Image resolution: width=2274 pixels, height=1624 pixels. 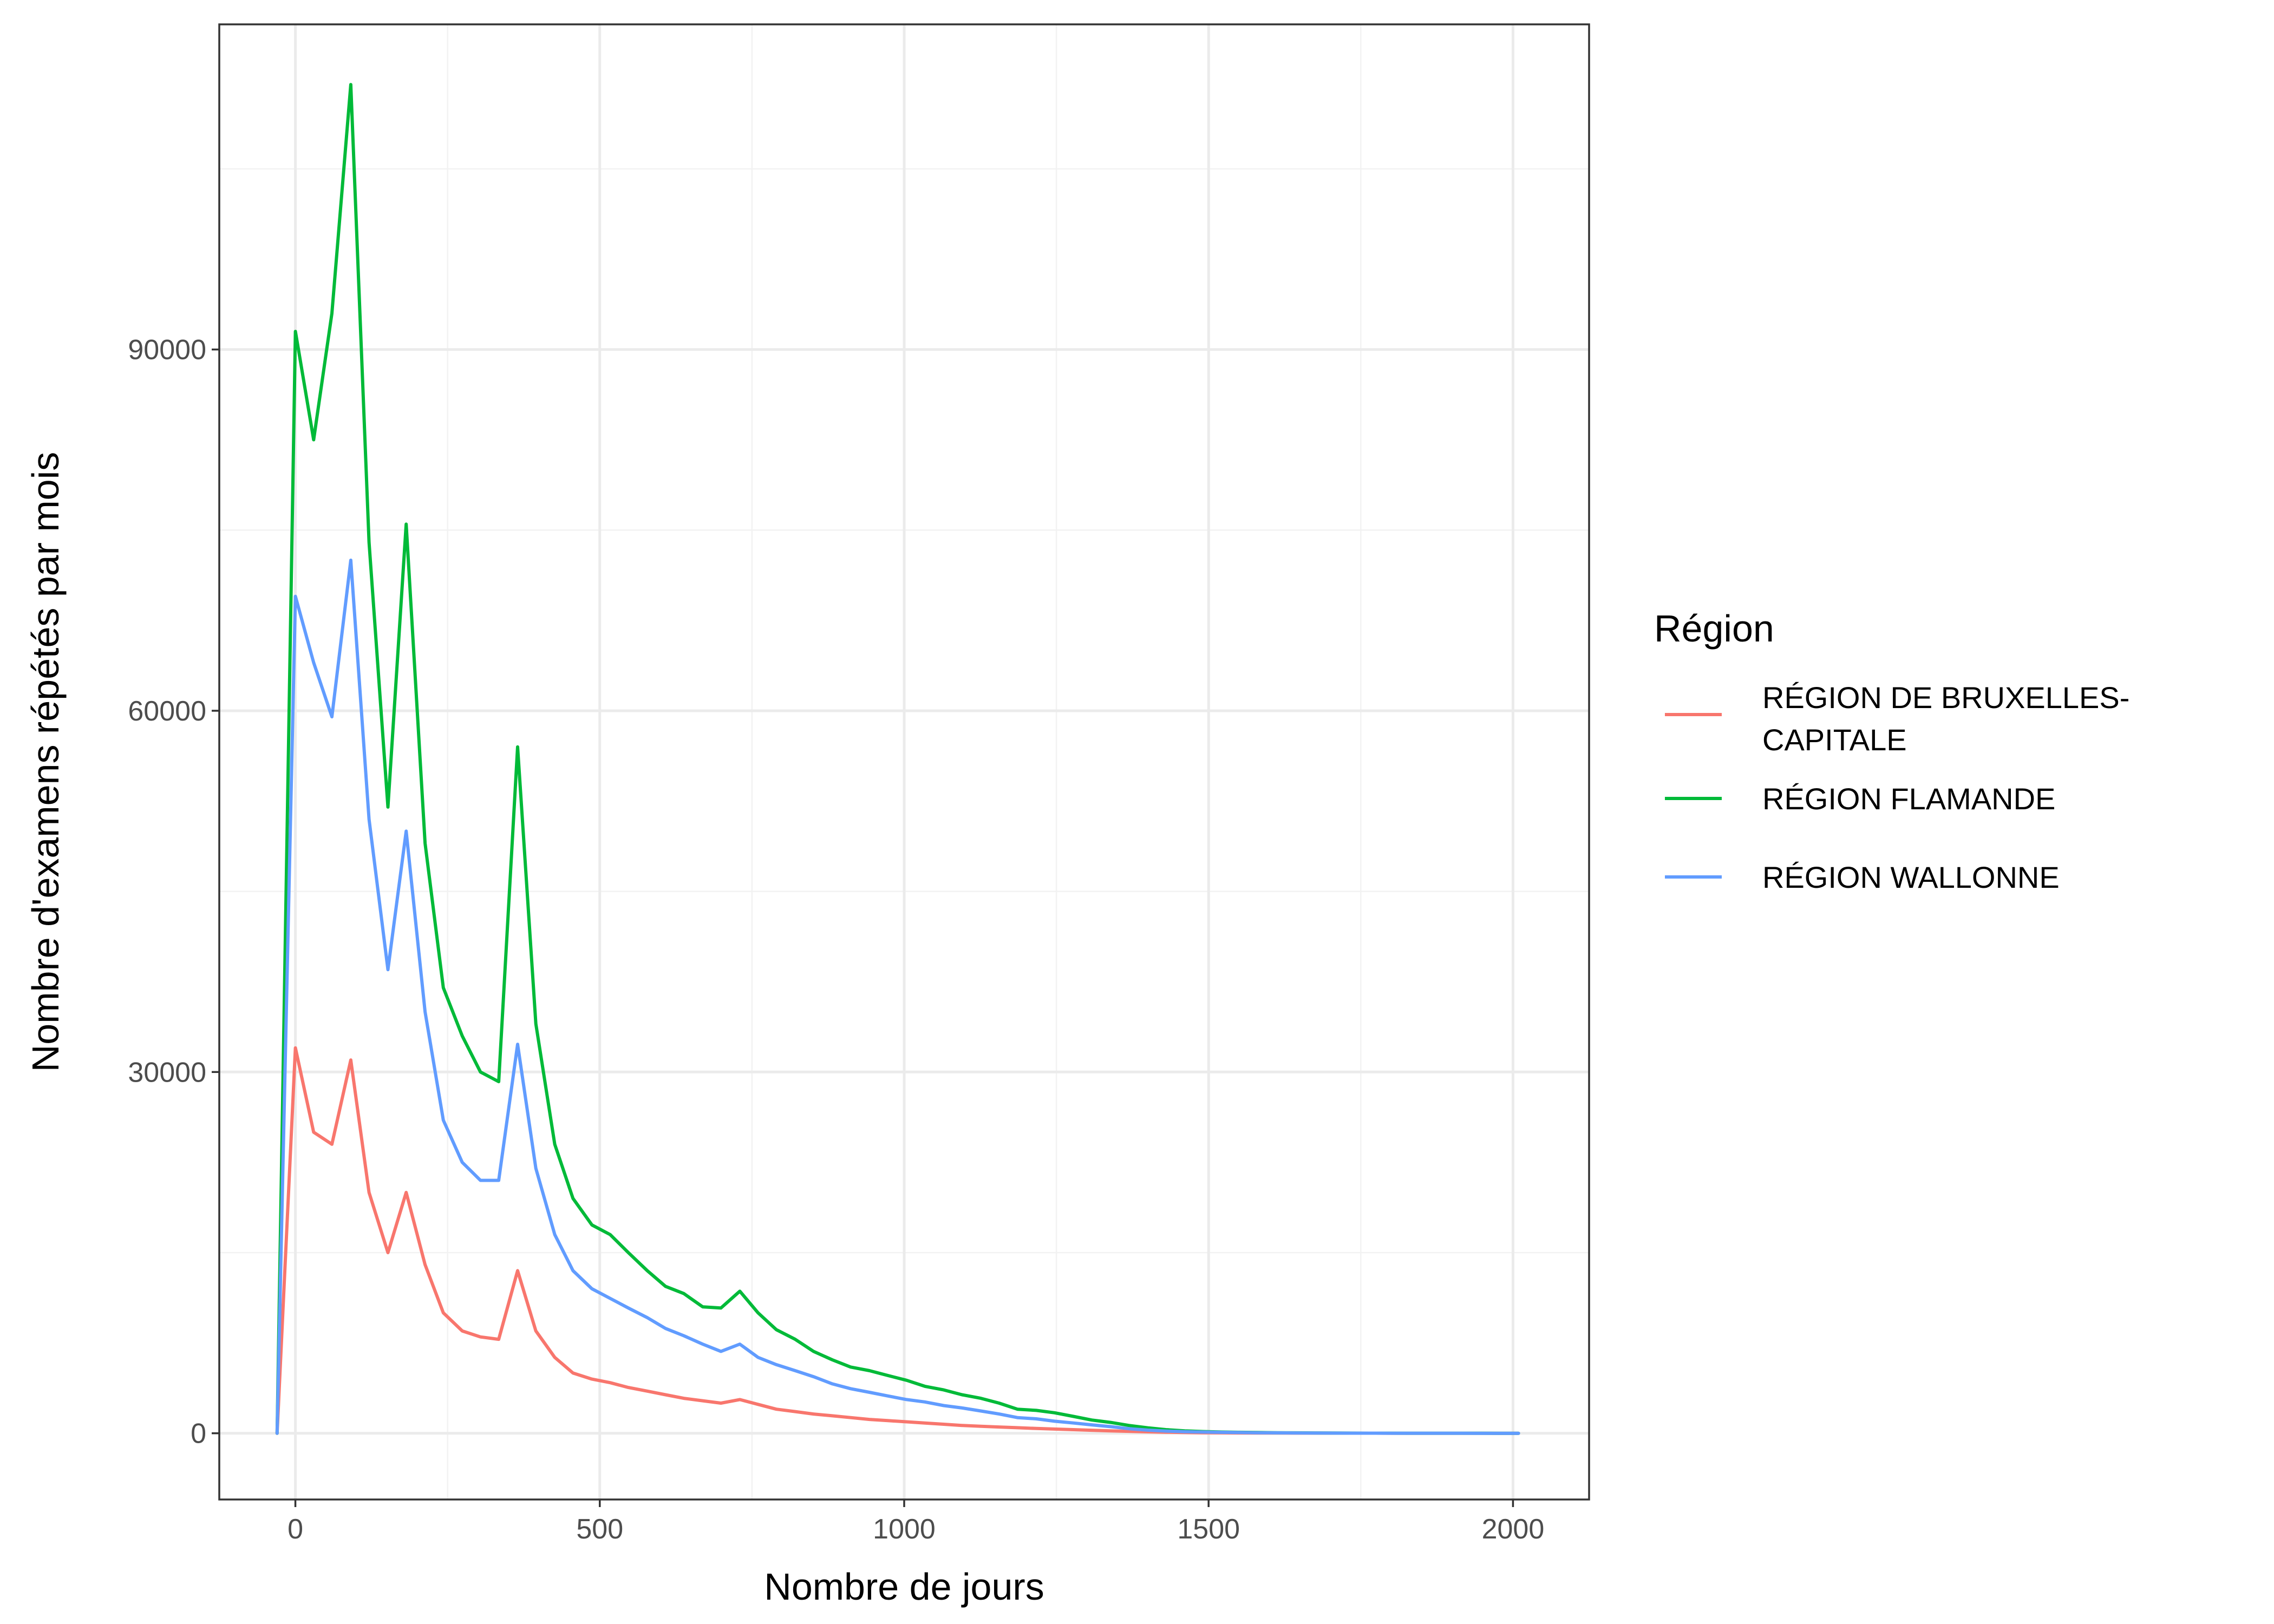 I want to click on y-tick-label: 60000, so click(x=167, y=712).